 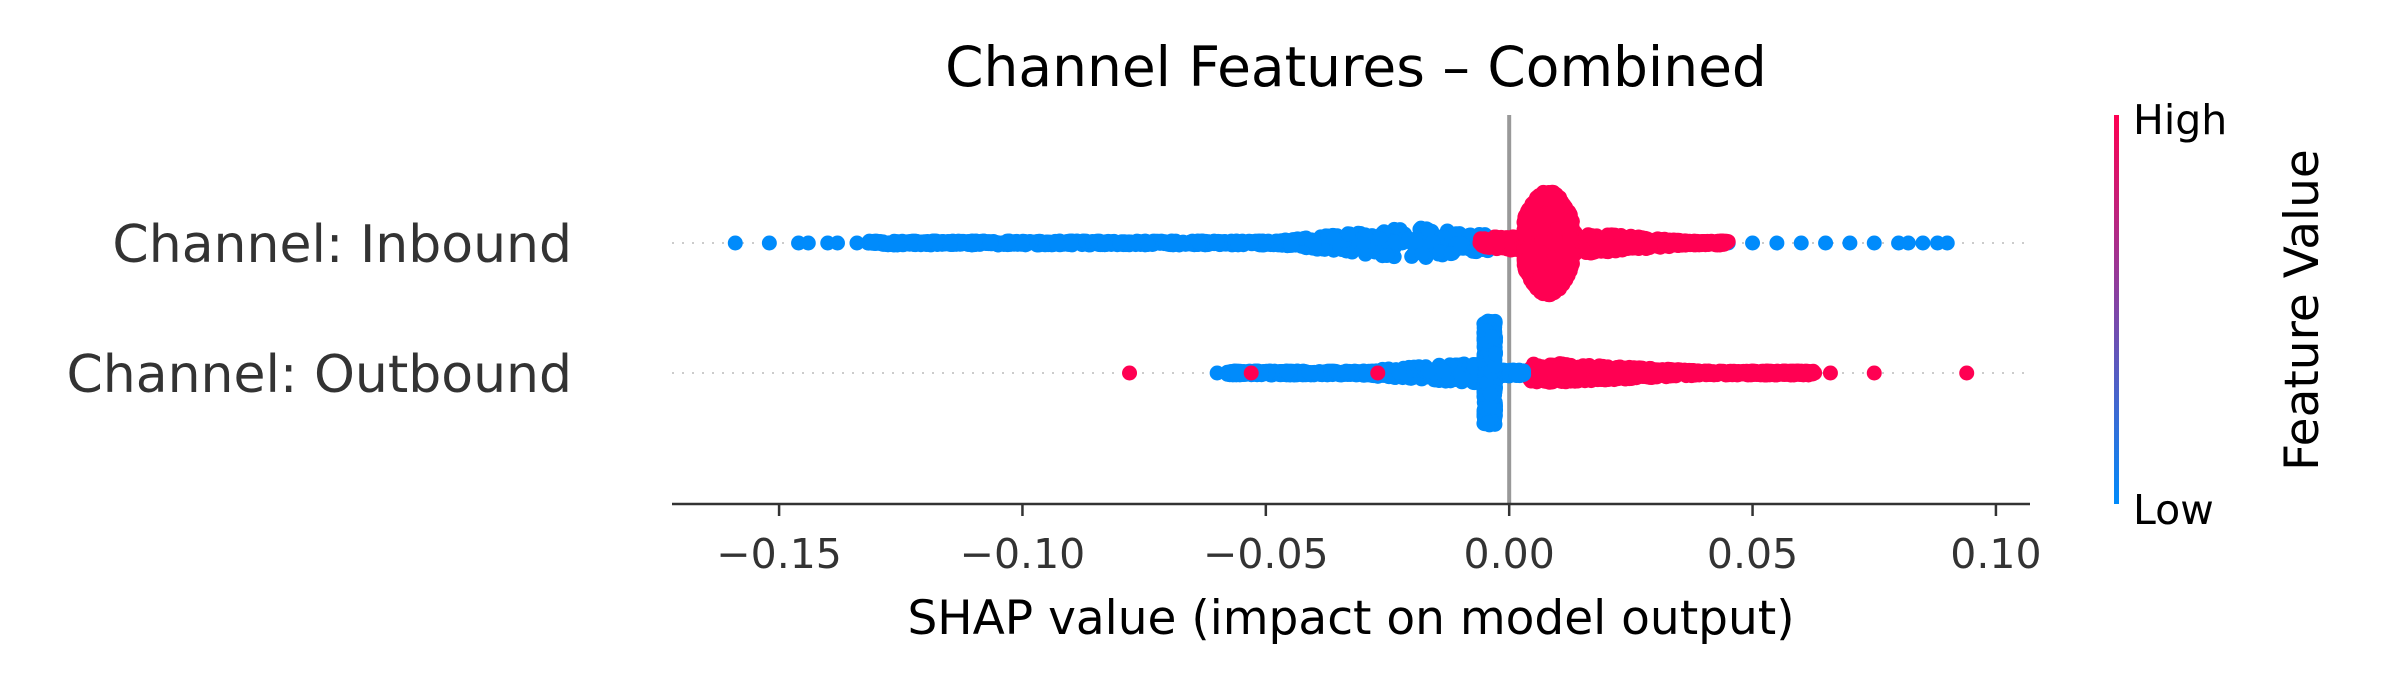 I want to click on inbound-high-outlier, so click(x=1704, y=243).